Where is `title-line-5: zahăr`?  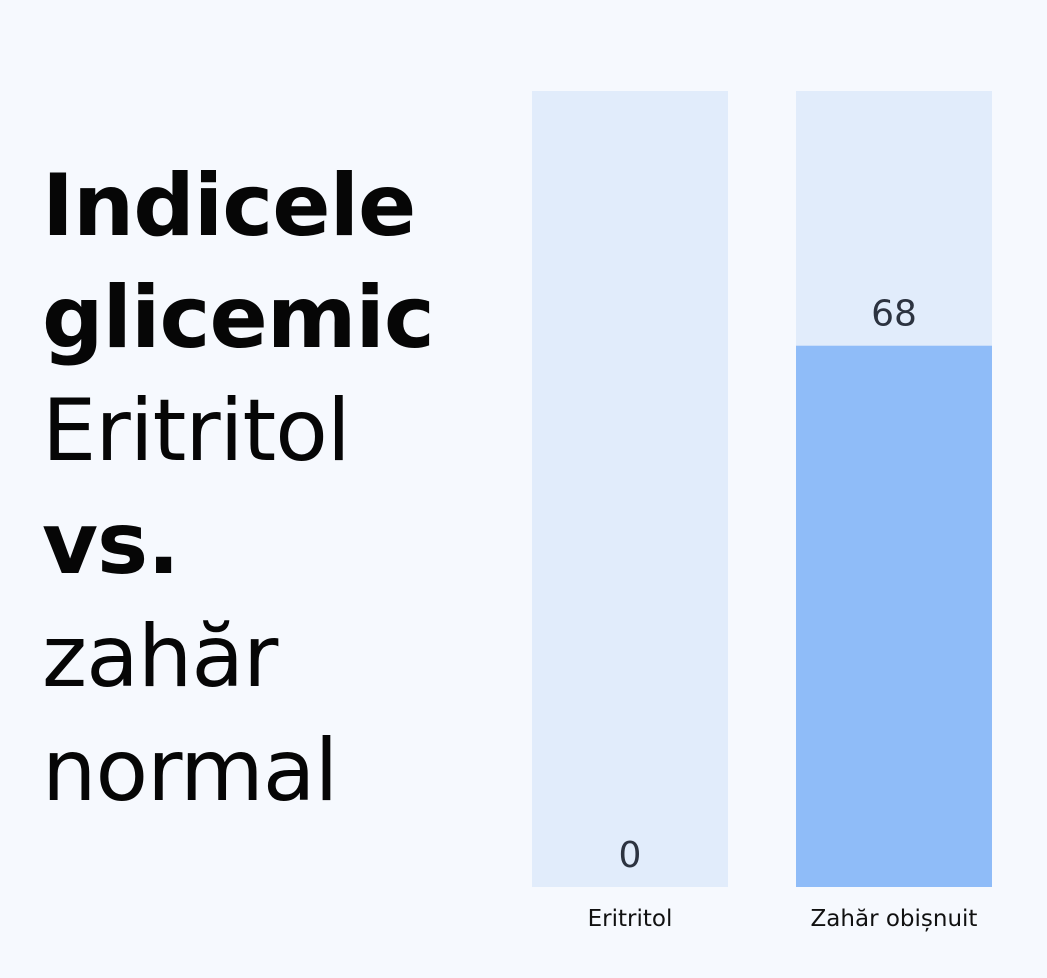
title-line-5: zahăr is located at coordinates (160, 657).